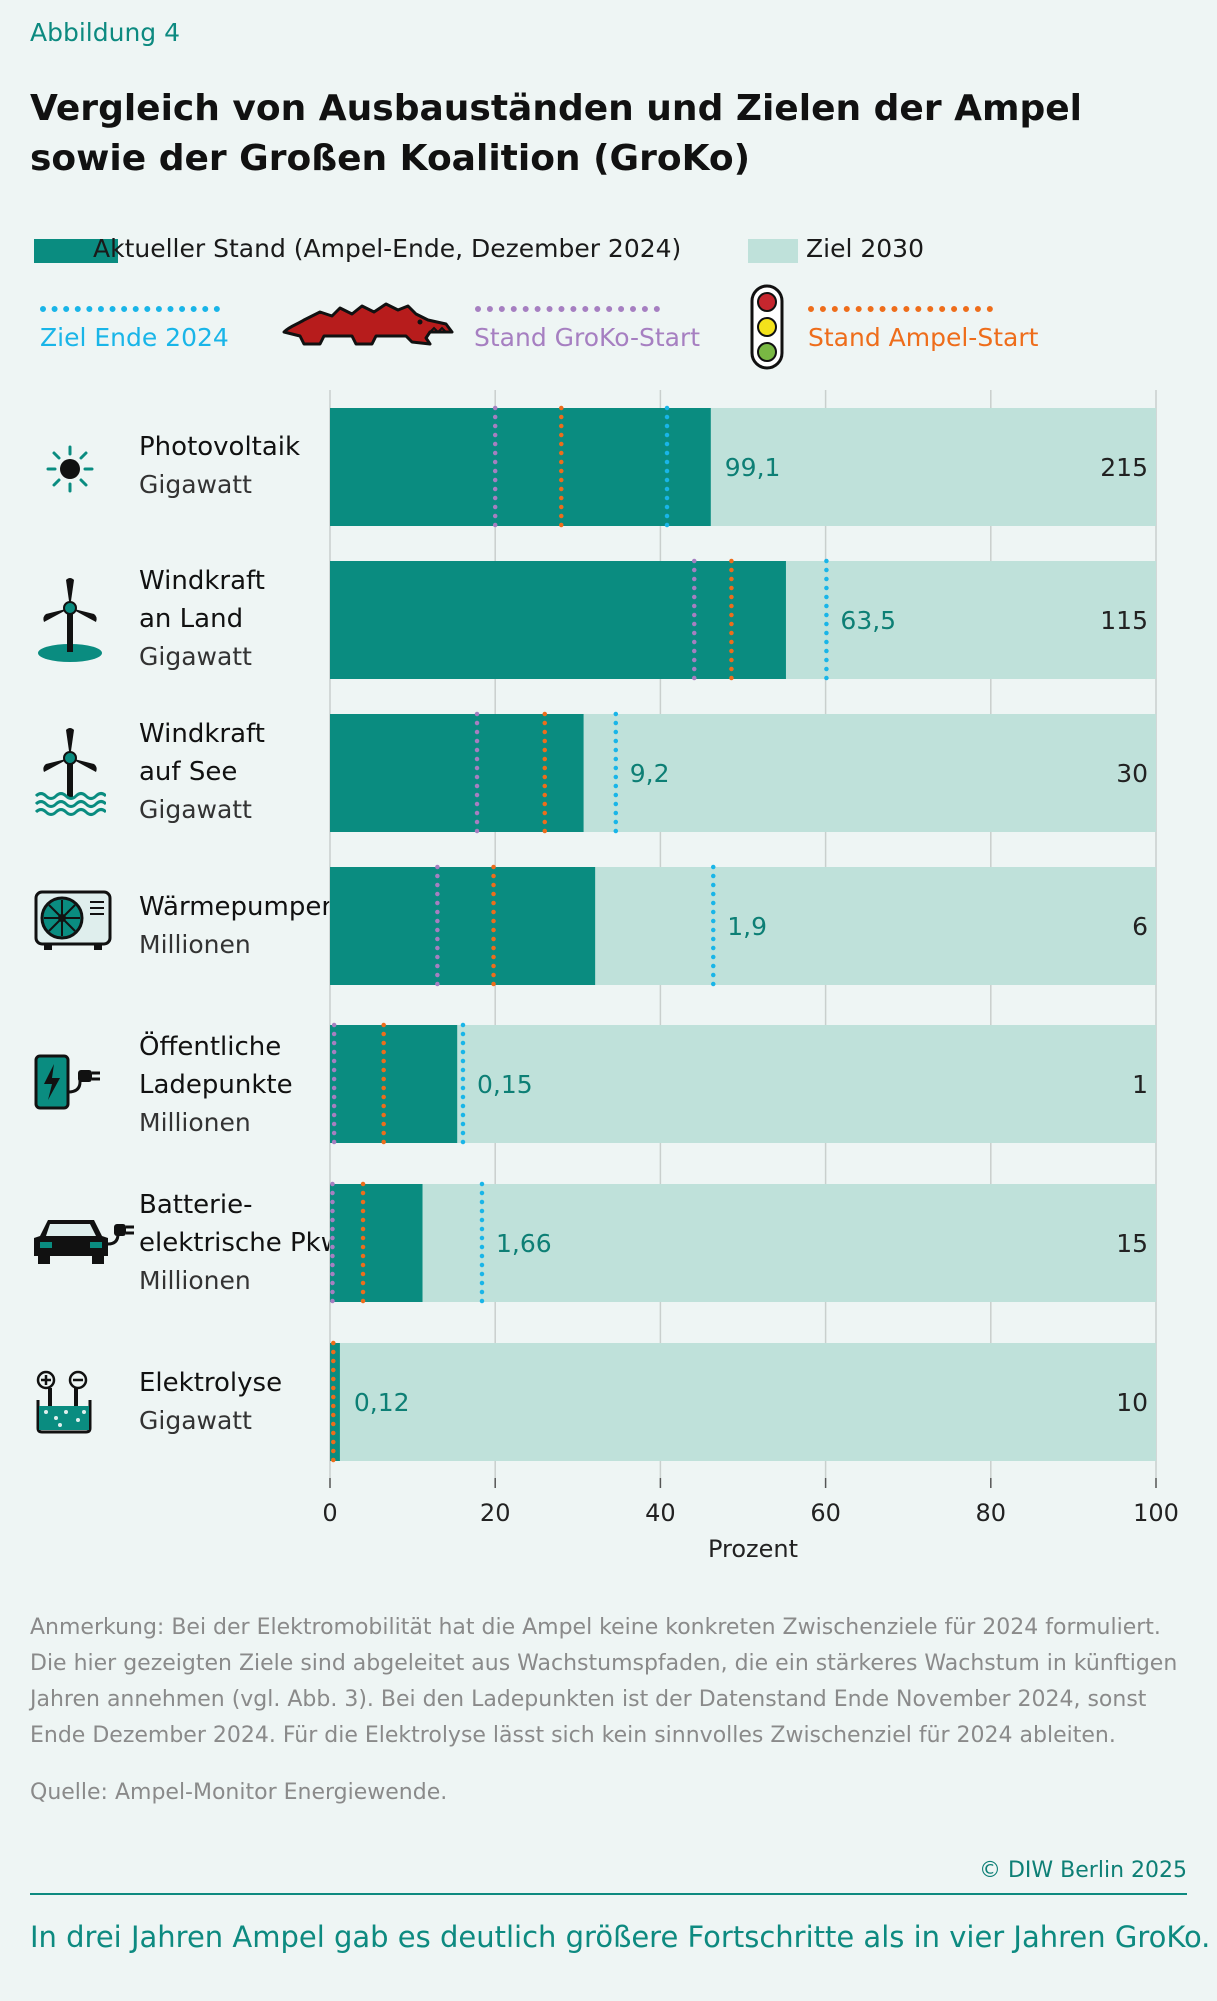  What do you see at coordinates (210, 1402) in the screenshot?
I see `category-label-elektrolyse: Elektrolyse Gigawatt` at bounding box center [210, 1402].